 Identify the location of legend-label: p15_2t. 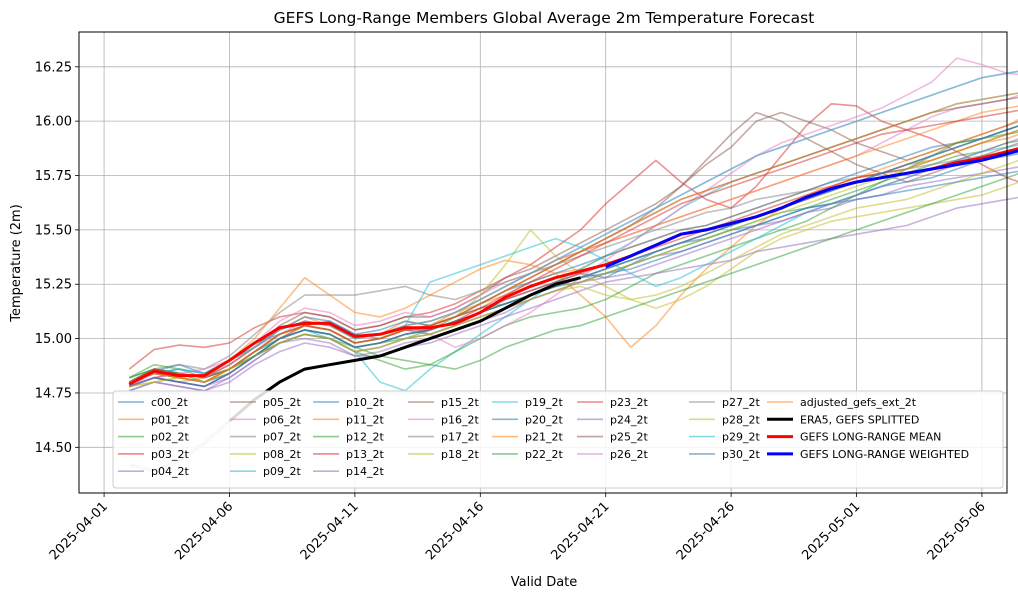
(460, 402).